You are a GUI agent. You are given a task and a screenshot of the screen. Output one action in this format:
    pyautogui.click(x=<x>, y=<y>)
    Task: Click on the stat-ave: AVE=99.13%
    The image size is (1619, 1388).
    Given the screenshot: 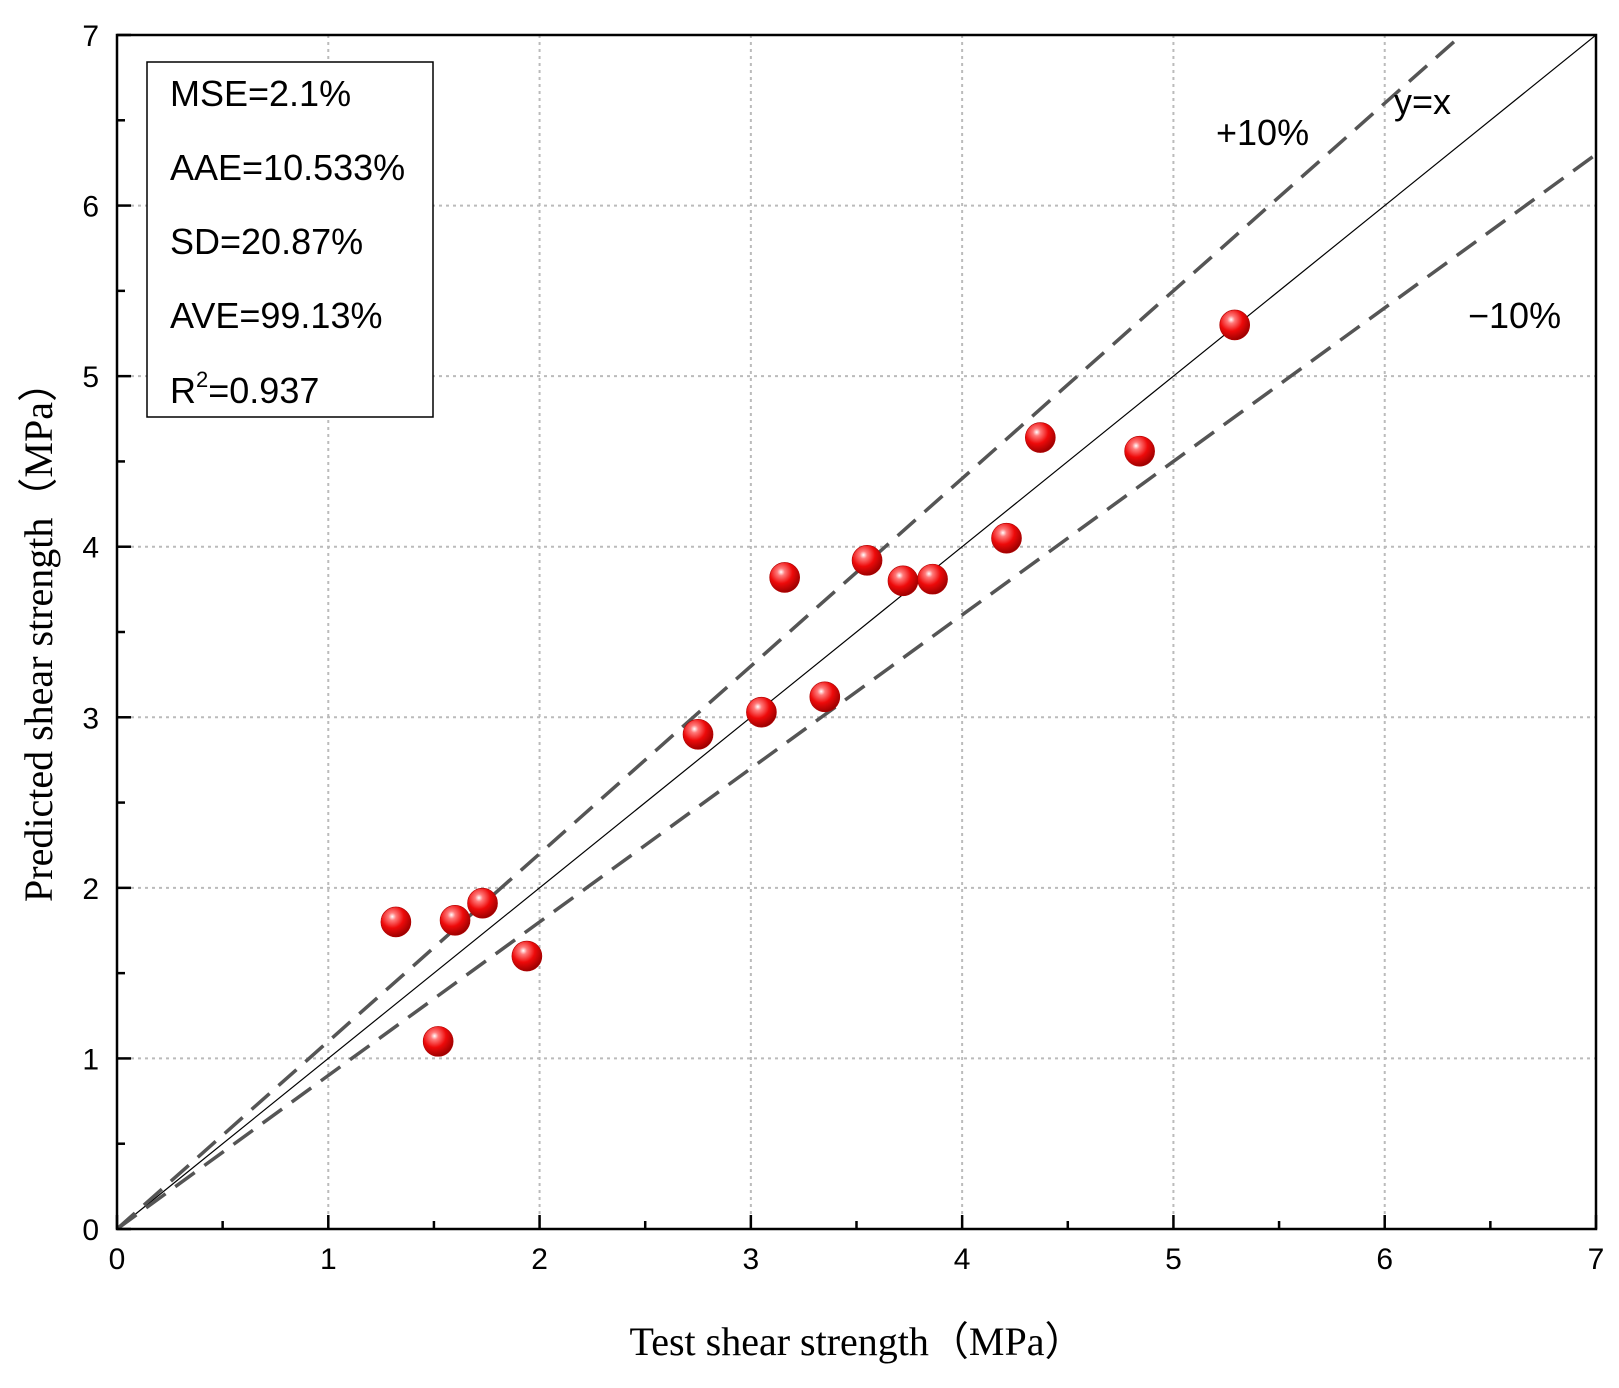 What is the action you would take?
    pyautogui.click(x=276, y=315)
    